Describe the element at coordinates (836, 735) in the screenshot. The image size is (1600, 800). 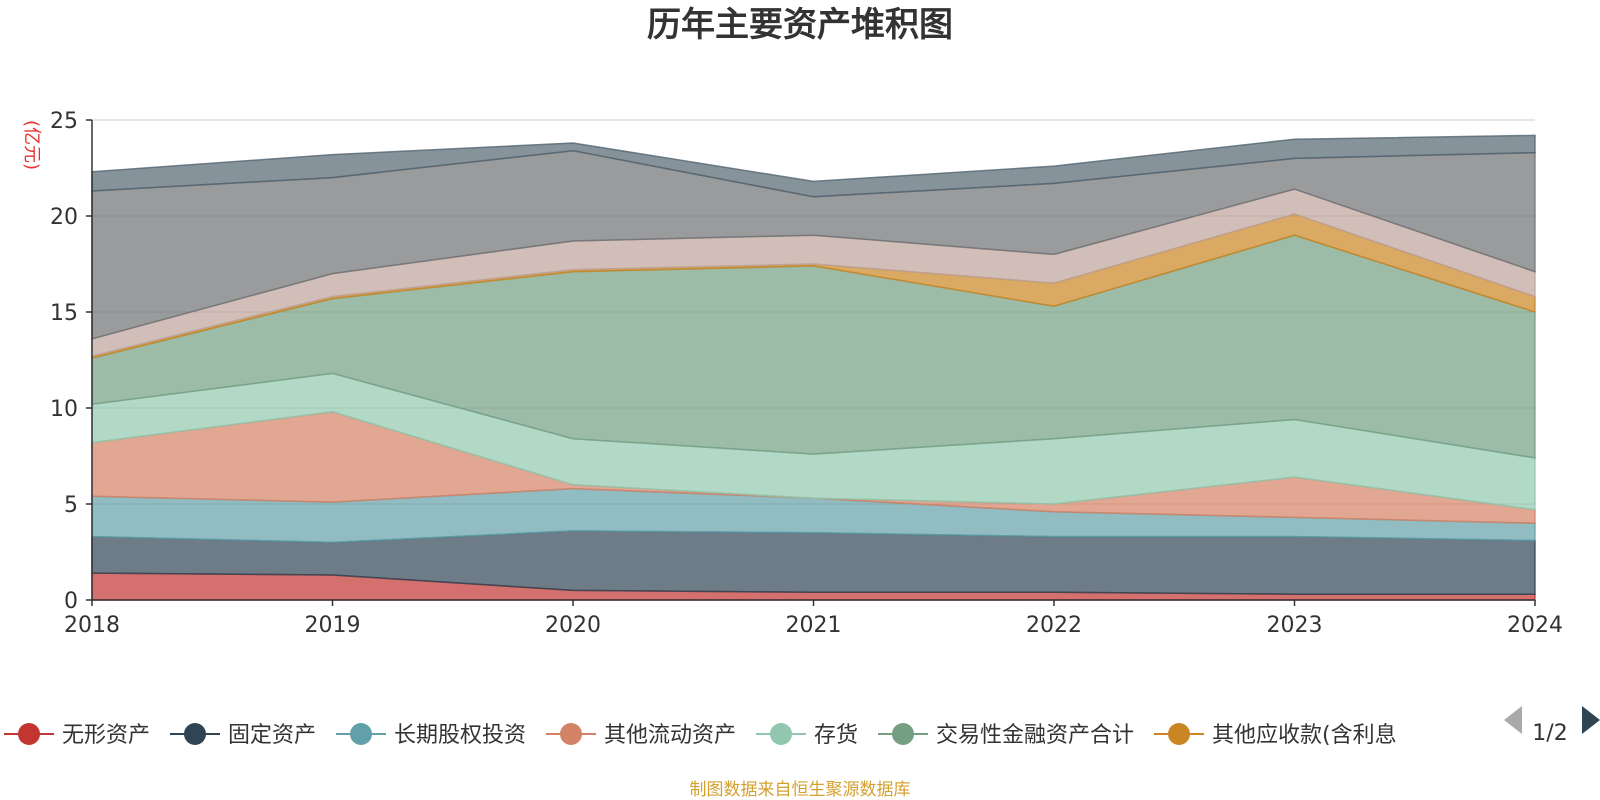
I see `legend-label: 存货` at that location.